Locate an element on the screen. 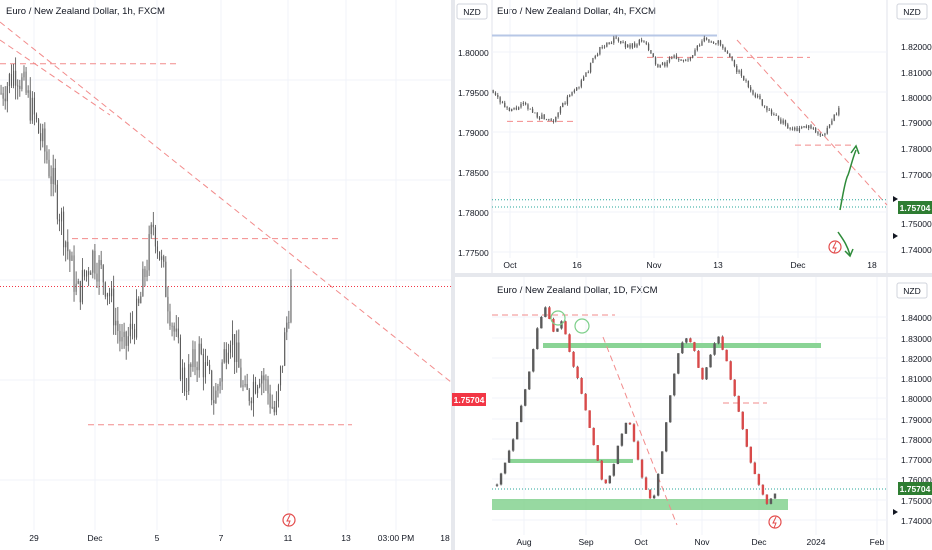 This screenshot has height=550, width=932. x-tick-label: 29 is located at coordinates (34, 538).